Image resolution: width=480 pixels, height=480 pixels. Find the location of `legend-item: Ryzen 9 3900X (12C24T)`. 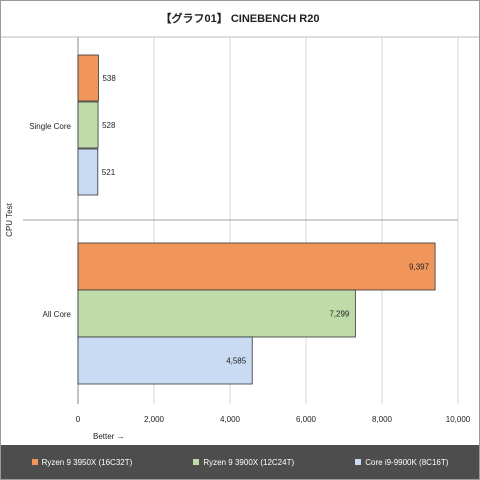

legend-item: Ryzen 9 3900X (12C24T) is located at coordinates (243, 462).